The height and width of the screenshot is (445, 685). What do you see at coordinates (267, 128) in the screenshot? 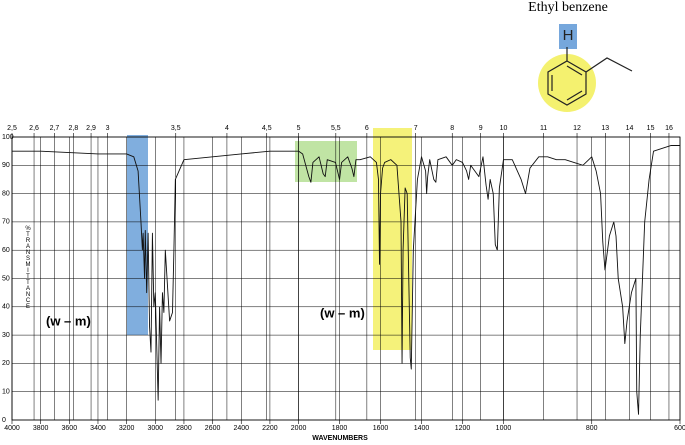
I see `x2-tick-label: 4,5` at bounding box center [267, 128].